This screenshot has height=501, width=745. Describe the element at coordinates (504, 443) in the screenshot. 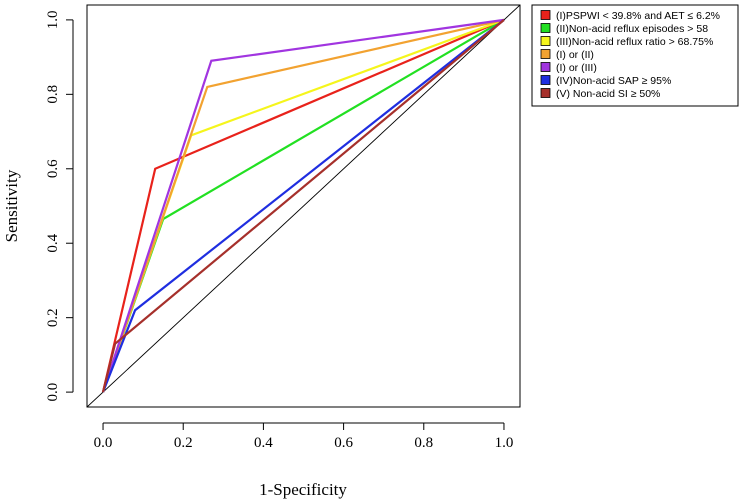

I see `x-tick-label: 1.0` at that location.